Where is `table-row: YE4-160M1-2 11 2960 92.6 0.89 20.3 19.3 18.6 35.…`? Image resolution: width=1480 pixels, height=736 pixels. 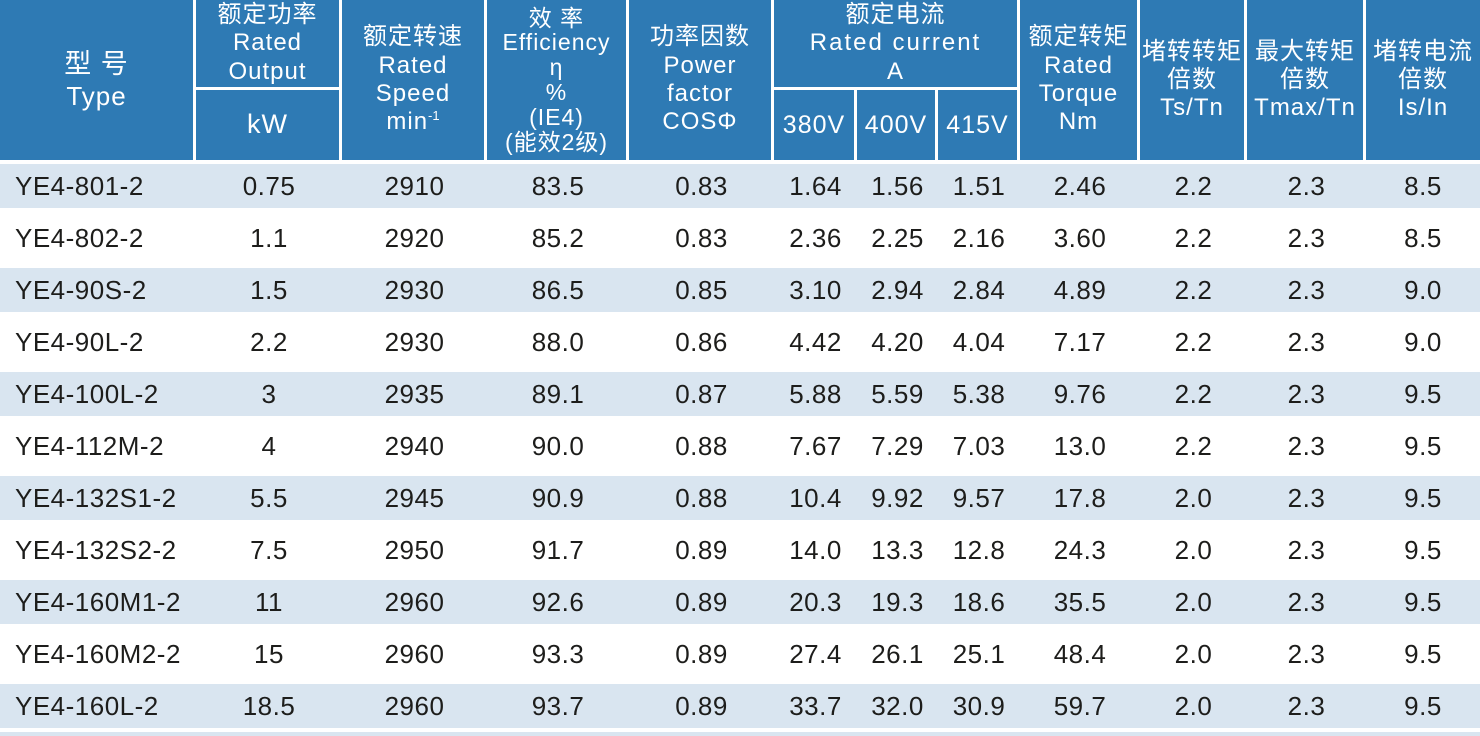
table-row: YE4-160M1-2 11 2960 92.6 0.89 20.3 19.3 18.6 35.… is located at coordinates (740, 602).